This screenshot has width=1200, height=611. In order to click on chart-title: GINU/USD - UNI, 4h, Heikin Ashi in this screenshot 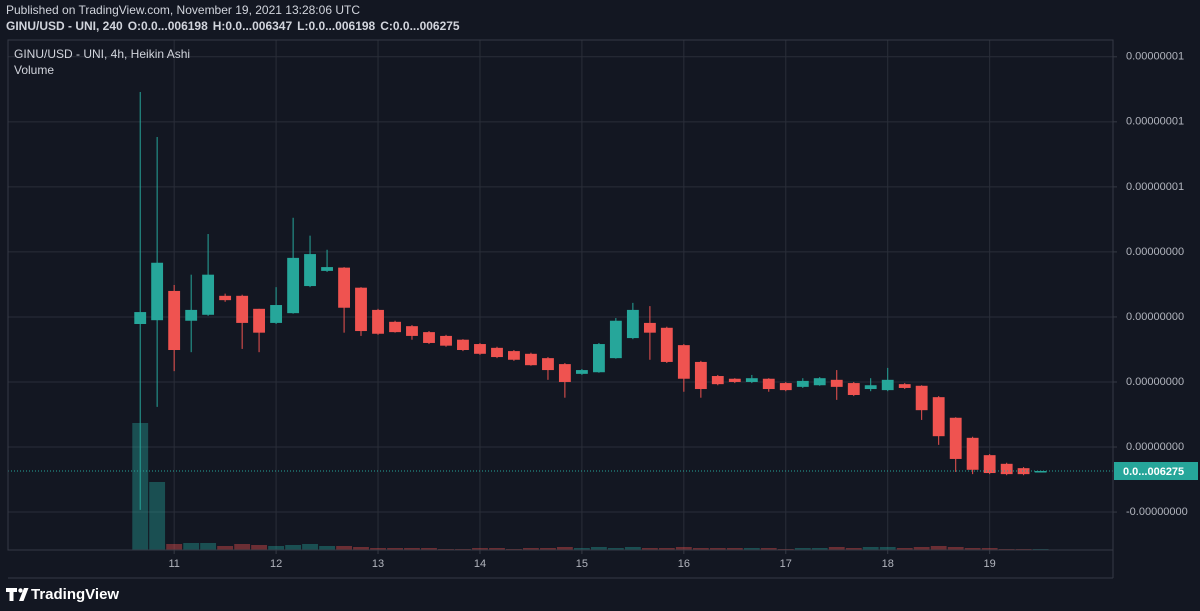, I will do `click(102, 54)`.